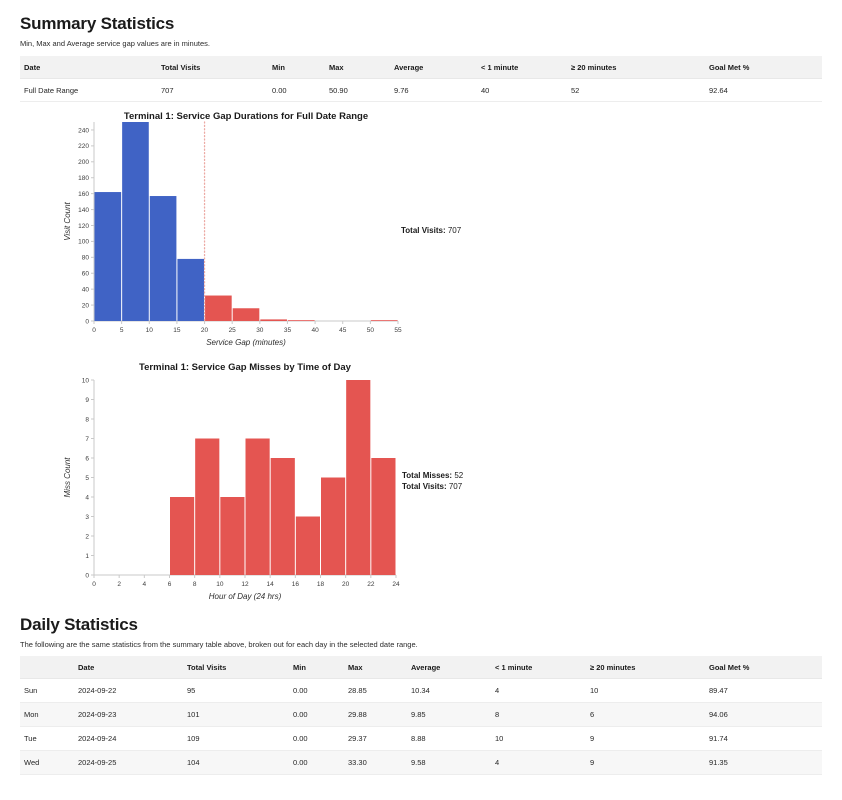 Image resolution: width=842 pixels, height=800 pixels. Describe the element at coordinates (449, 762) in the screenshot. I see `cell: 9.58` at that location.